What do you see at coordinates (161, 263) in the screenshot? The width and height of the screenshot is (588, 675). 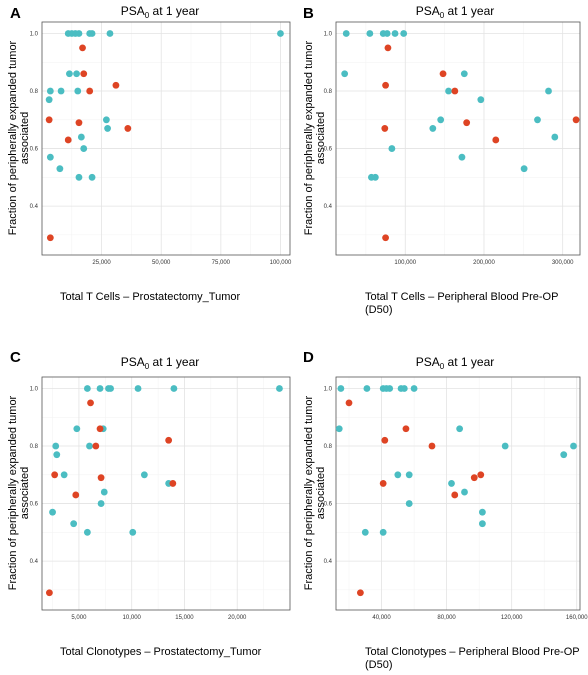 I see `x-tick-label: 50,000` at bounding box center [161, 263].